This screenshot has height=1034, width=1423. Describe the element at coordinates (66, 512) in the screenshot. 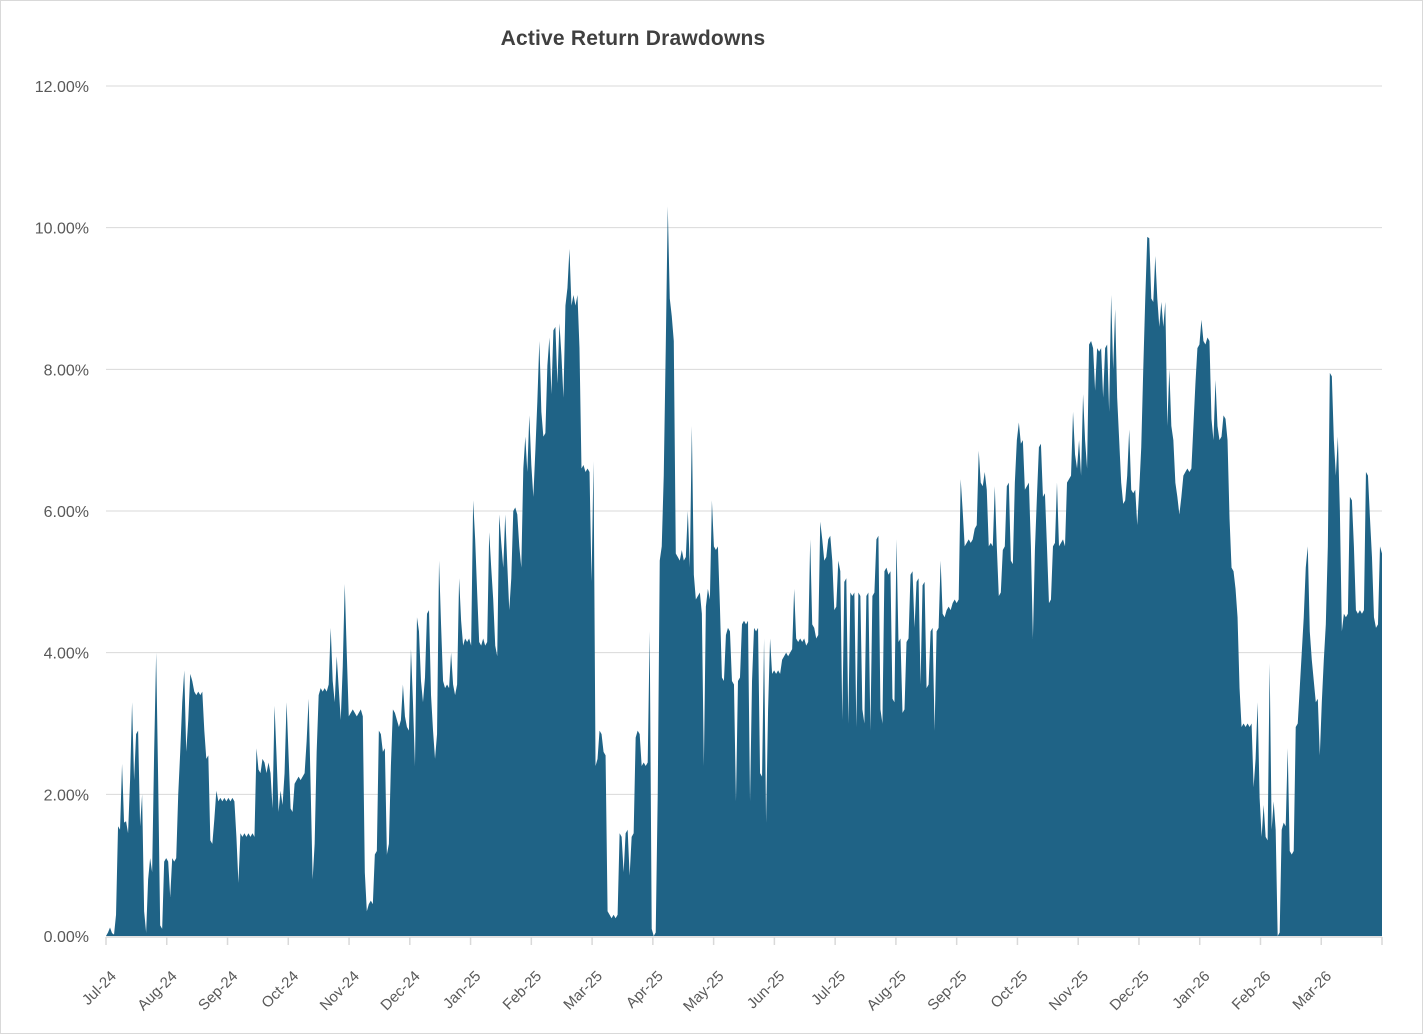

I see `y-axis-label: 6.00%` at that location.